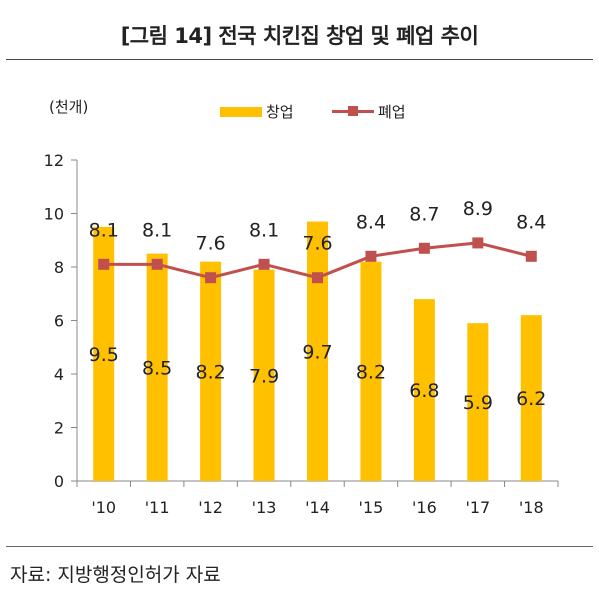 The image size is (599, 616). I want to click on y-tick-label: 12, so click(54, 160).